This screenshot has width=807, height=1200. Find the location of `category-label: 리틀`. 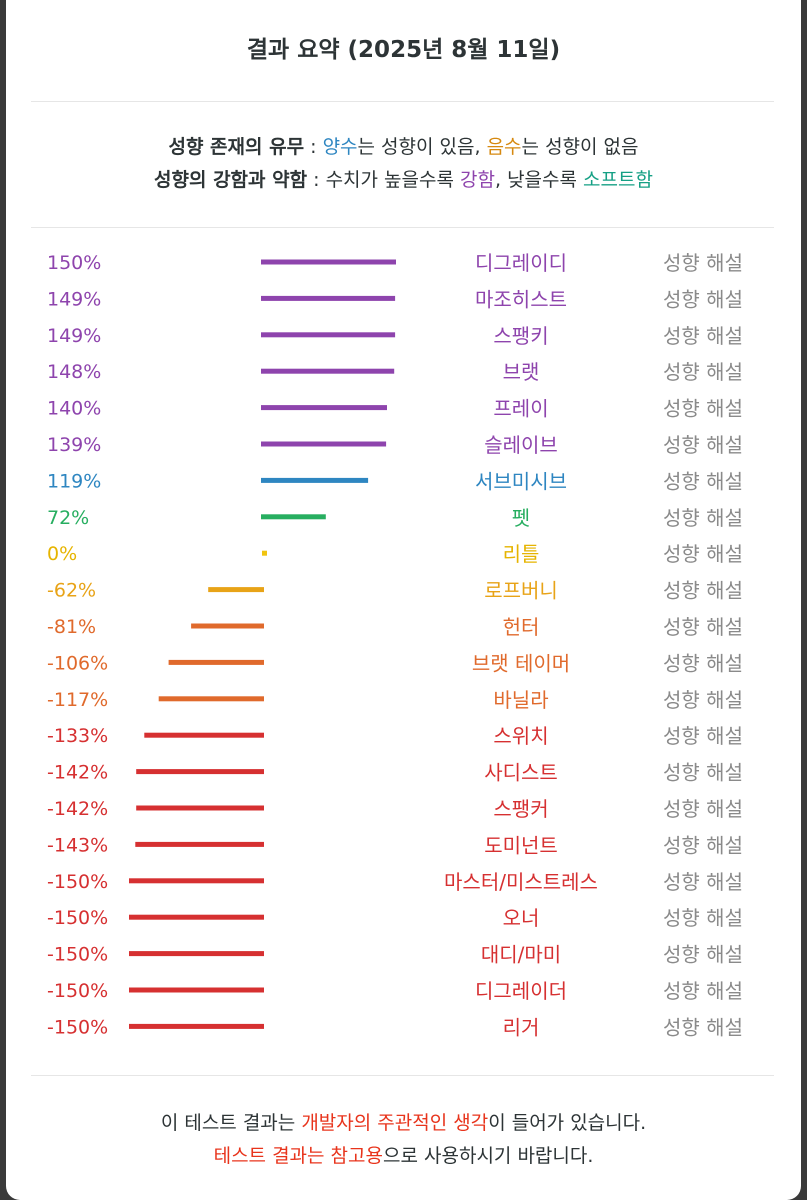

category-label: 리틀 is located at coordinates (521, 554).